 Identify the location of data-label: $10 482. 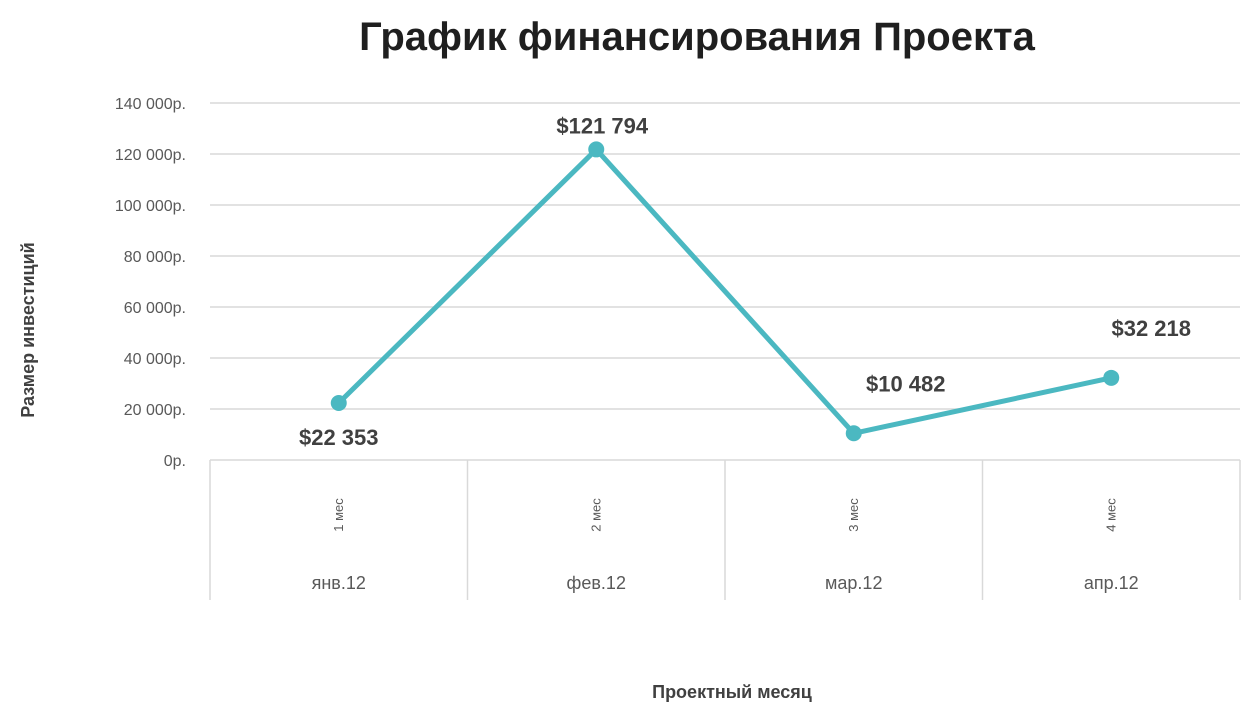
(906, 383).